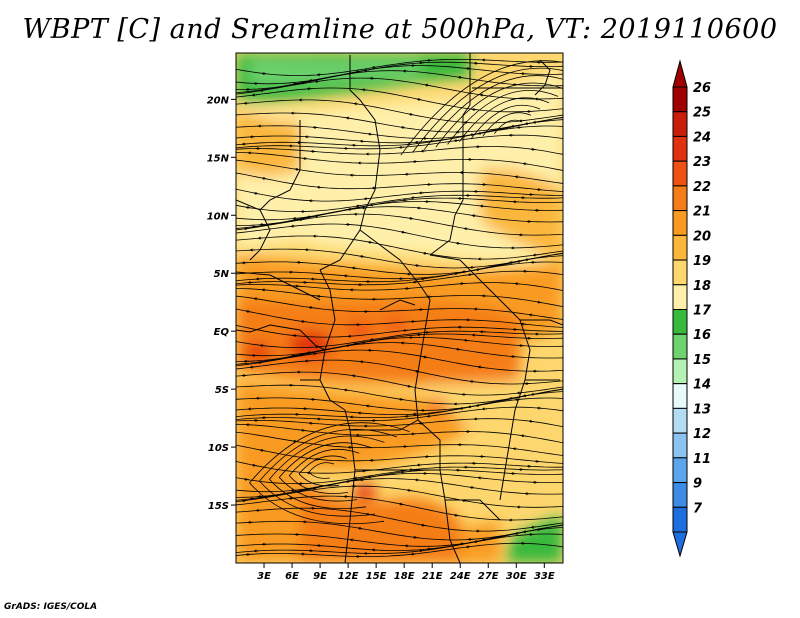 Image resolution: width=800 pixels, height=618 pixels. I want to click on colorbar-label: 24, so click(702, 137).